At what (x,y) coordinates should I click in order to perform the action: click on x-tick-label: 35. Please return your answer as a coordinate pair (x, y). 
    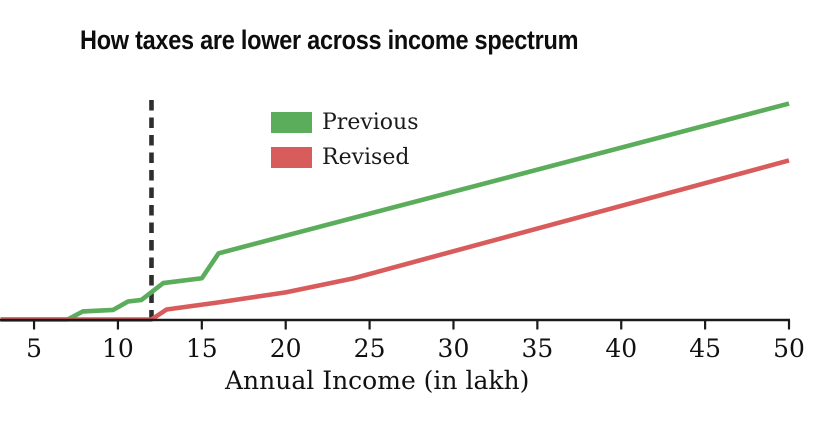
    Looking at the image, I should click on (537, 348).